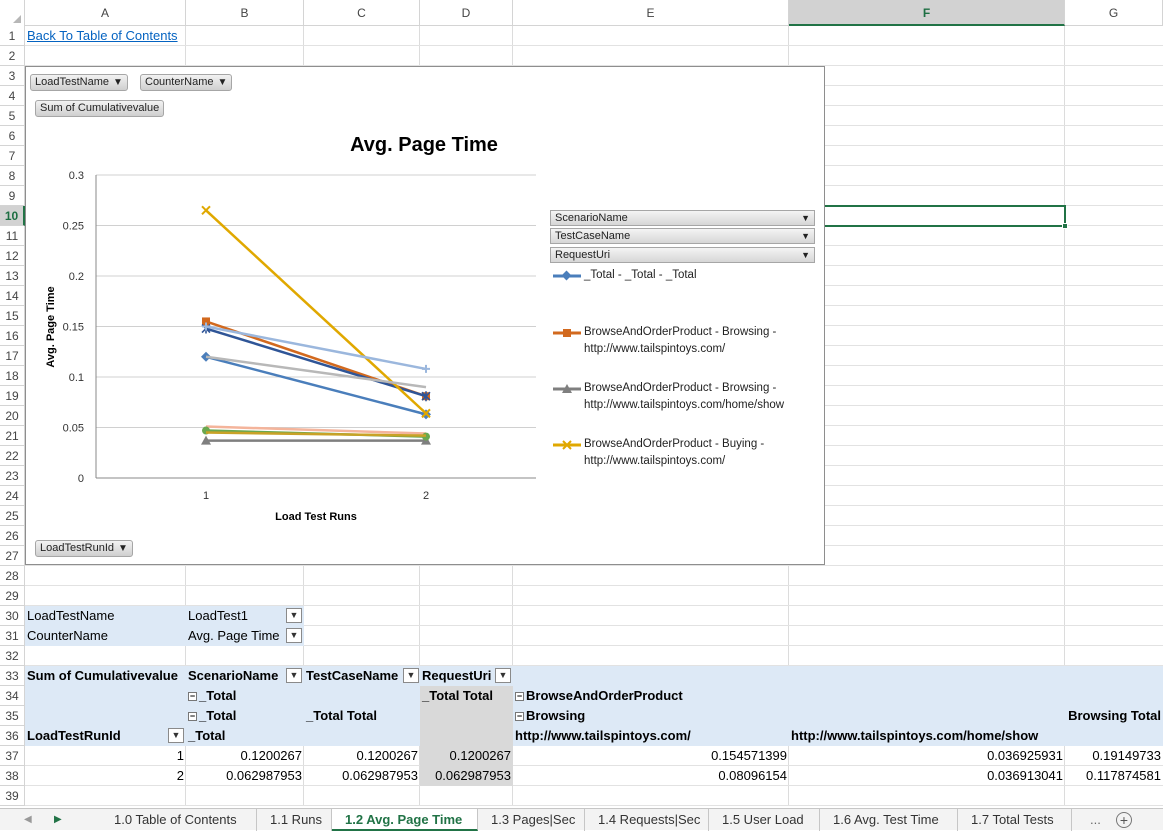  I want to click on row-header-26: 26, so click(12, 536).